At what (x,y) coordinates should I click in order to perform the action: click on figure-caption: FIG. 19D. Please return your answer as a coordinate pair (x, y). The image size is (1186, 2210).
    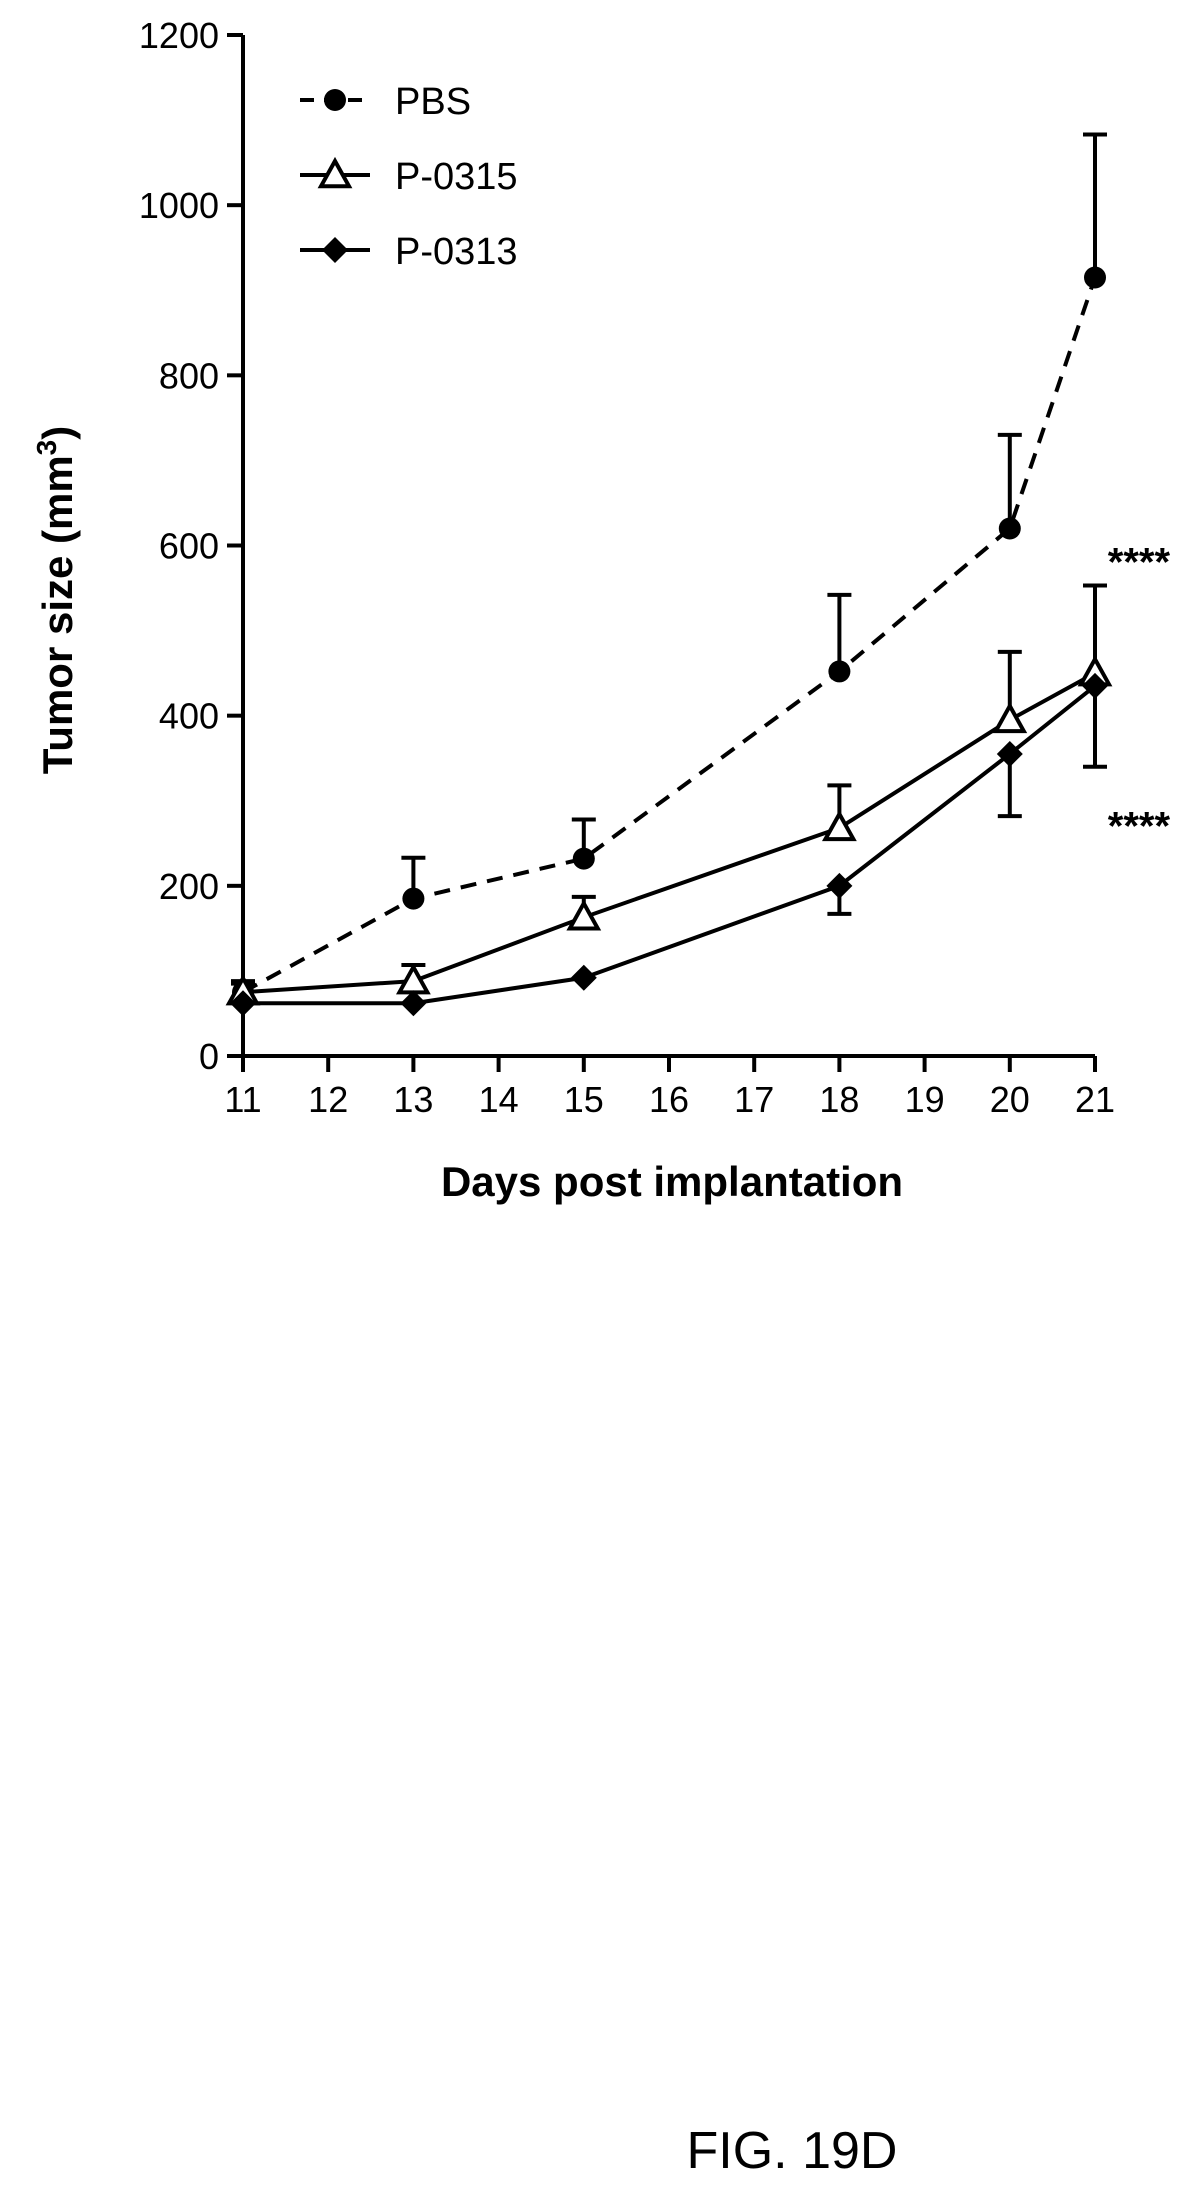
    Looking at the image, I should click on (792, 2151).